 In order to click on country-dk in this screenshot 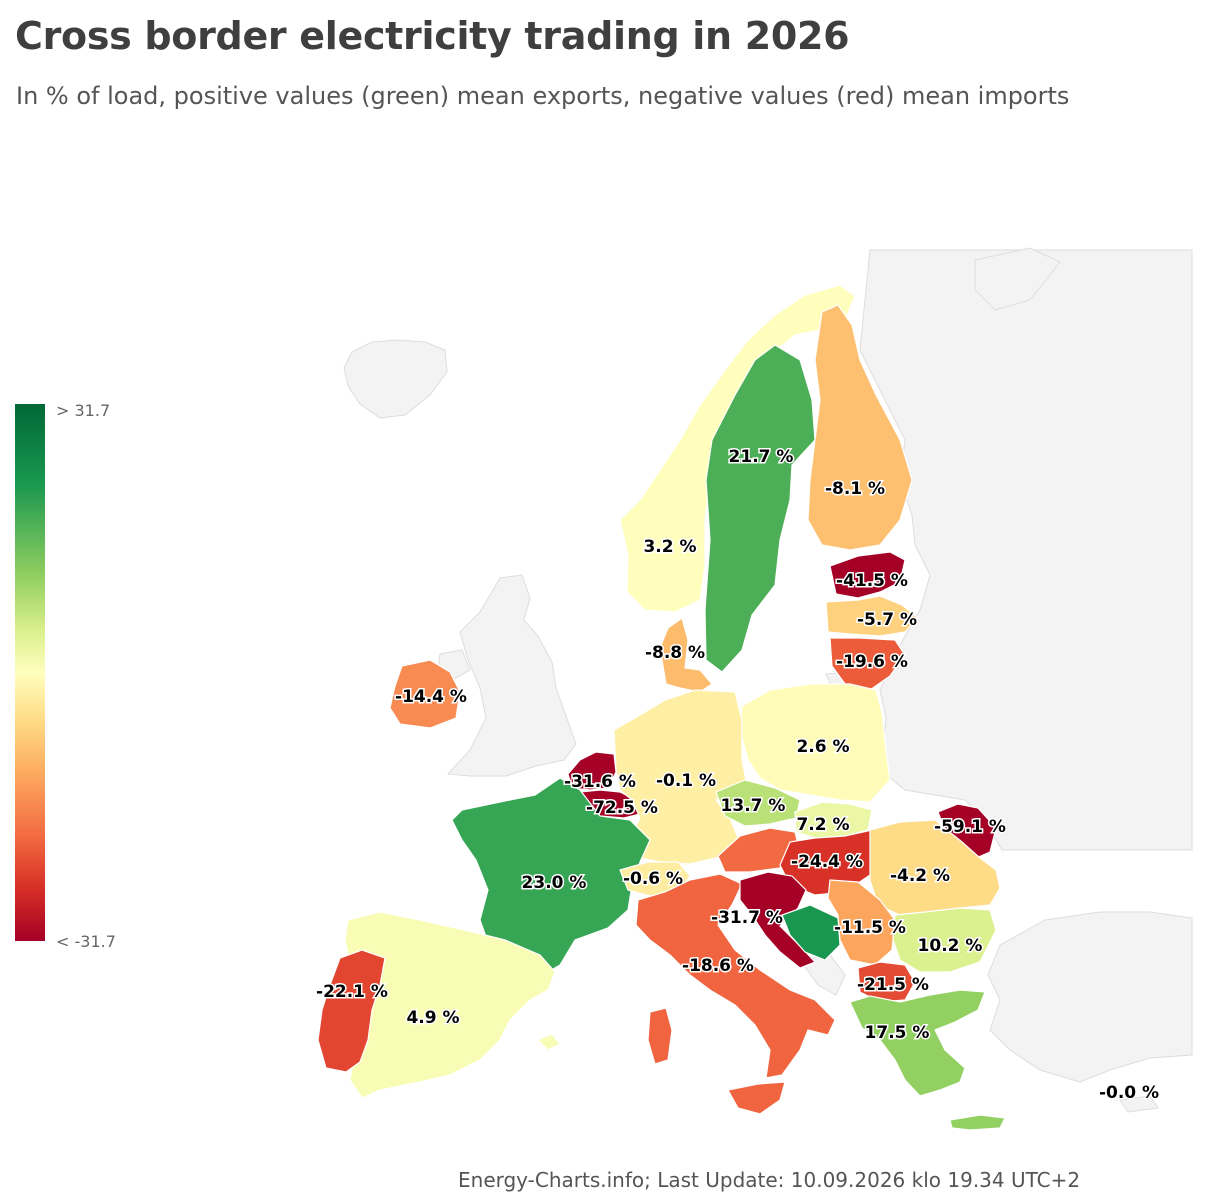, I will do `click(686, 655)`.